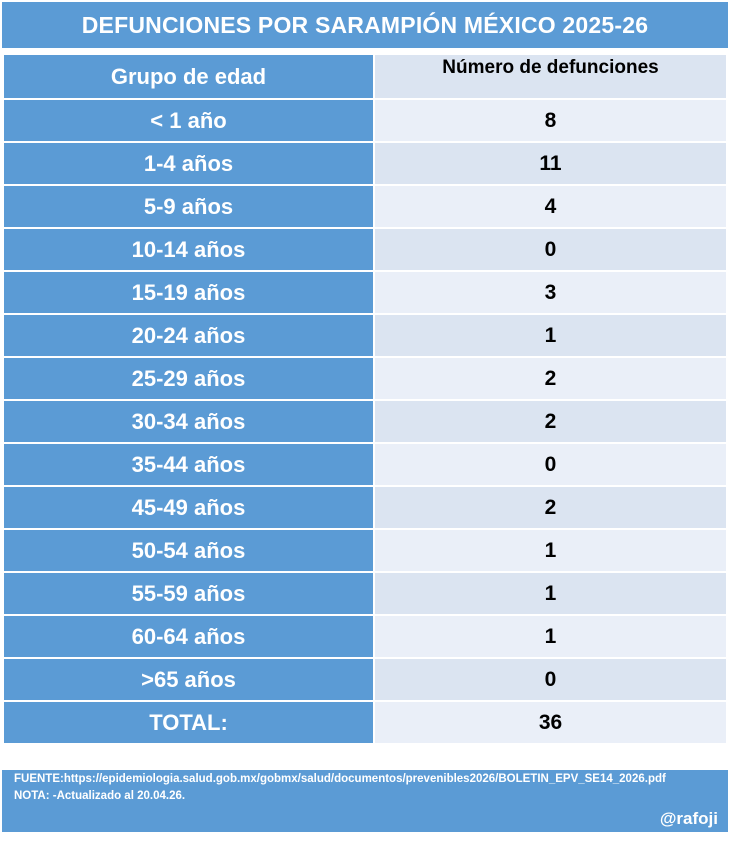  Describe the element at coordinates (188, 421) in the screenshot. I see `age-group-cell: 30-34 años` at that location.